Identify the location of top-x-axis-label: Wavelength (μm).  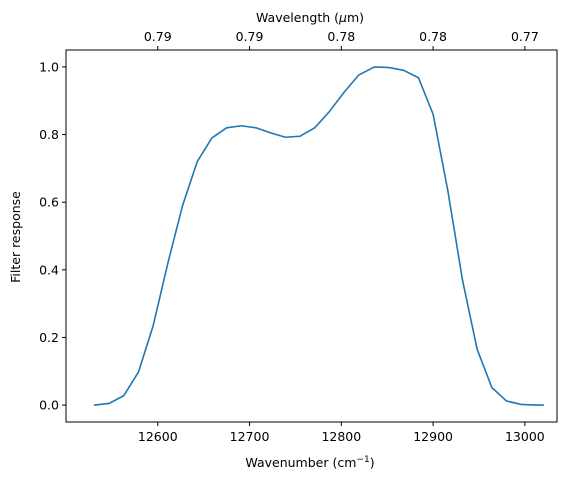
(310, 17).